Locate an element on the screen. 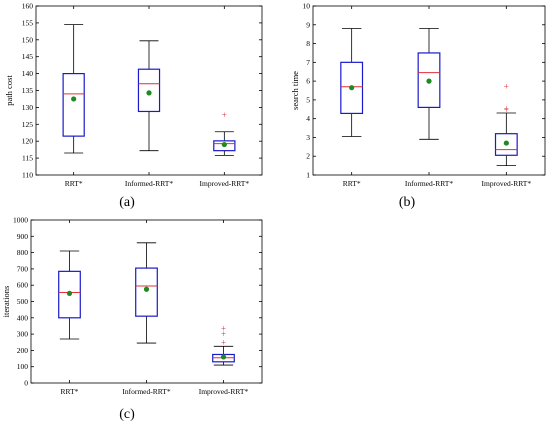 Image resolution: width=550 pixels, height=429 pixels. y-tick-label: 5 is located at coordinates (308, 99).